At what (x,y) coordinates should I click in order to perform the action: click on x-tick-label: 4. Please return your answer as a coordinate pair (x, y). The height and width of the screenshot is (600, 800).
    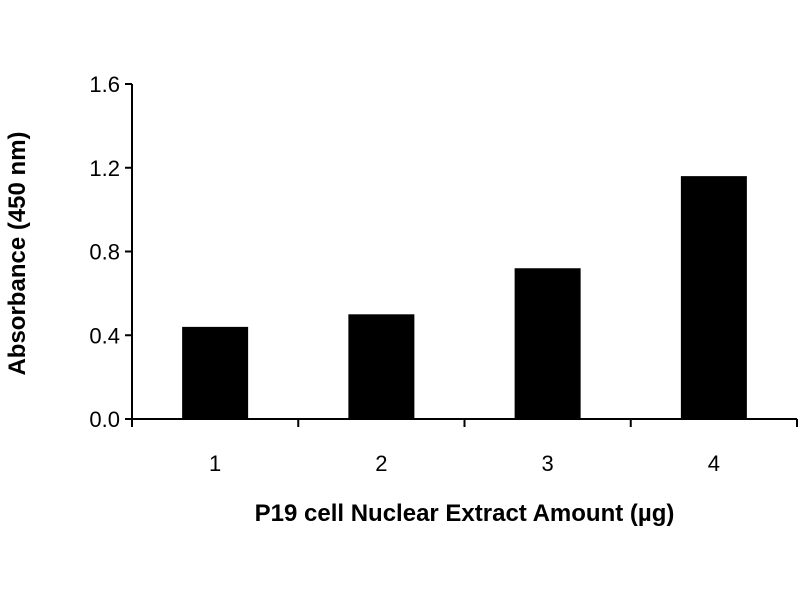
    Looking at the image, I should click on (714, 463).